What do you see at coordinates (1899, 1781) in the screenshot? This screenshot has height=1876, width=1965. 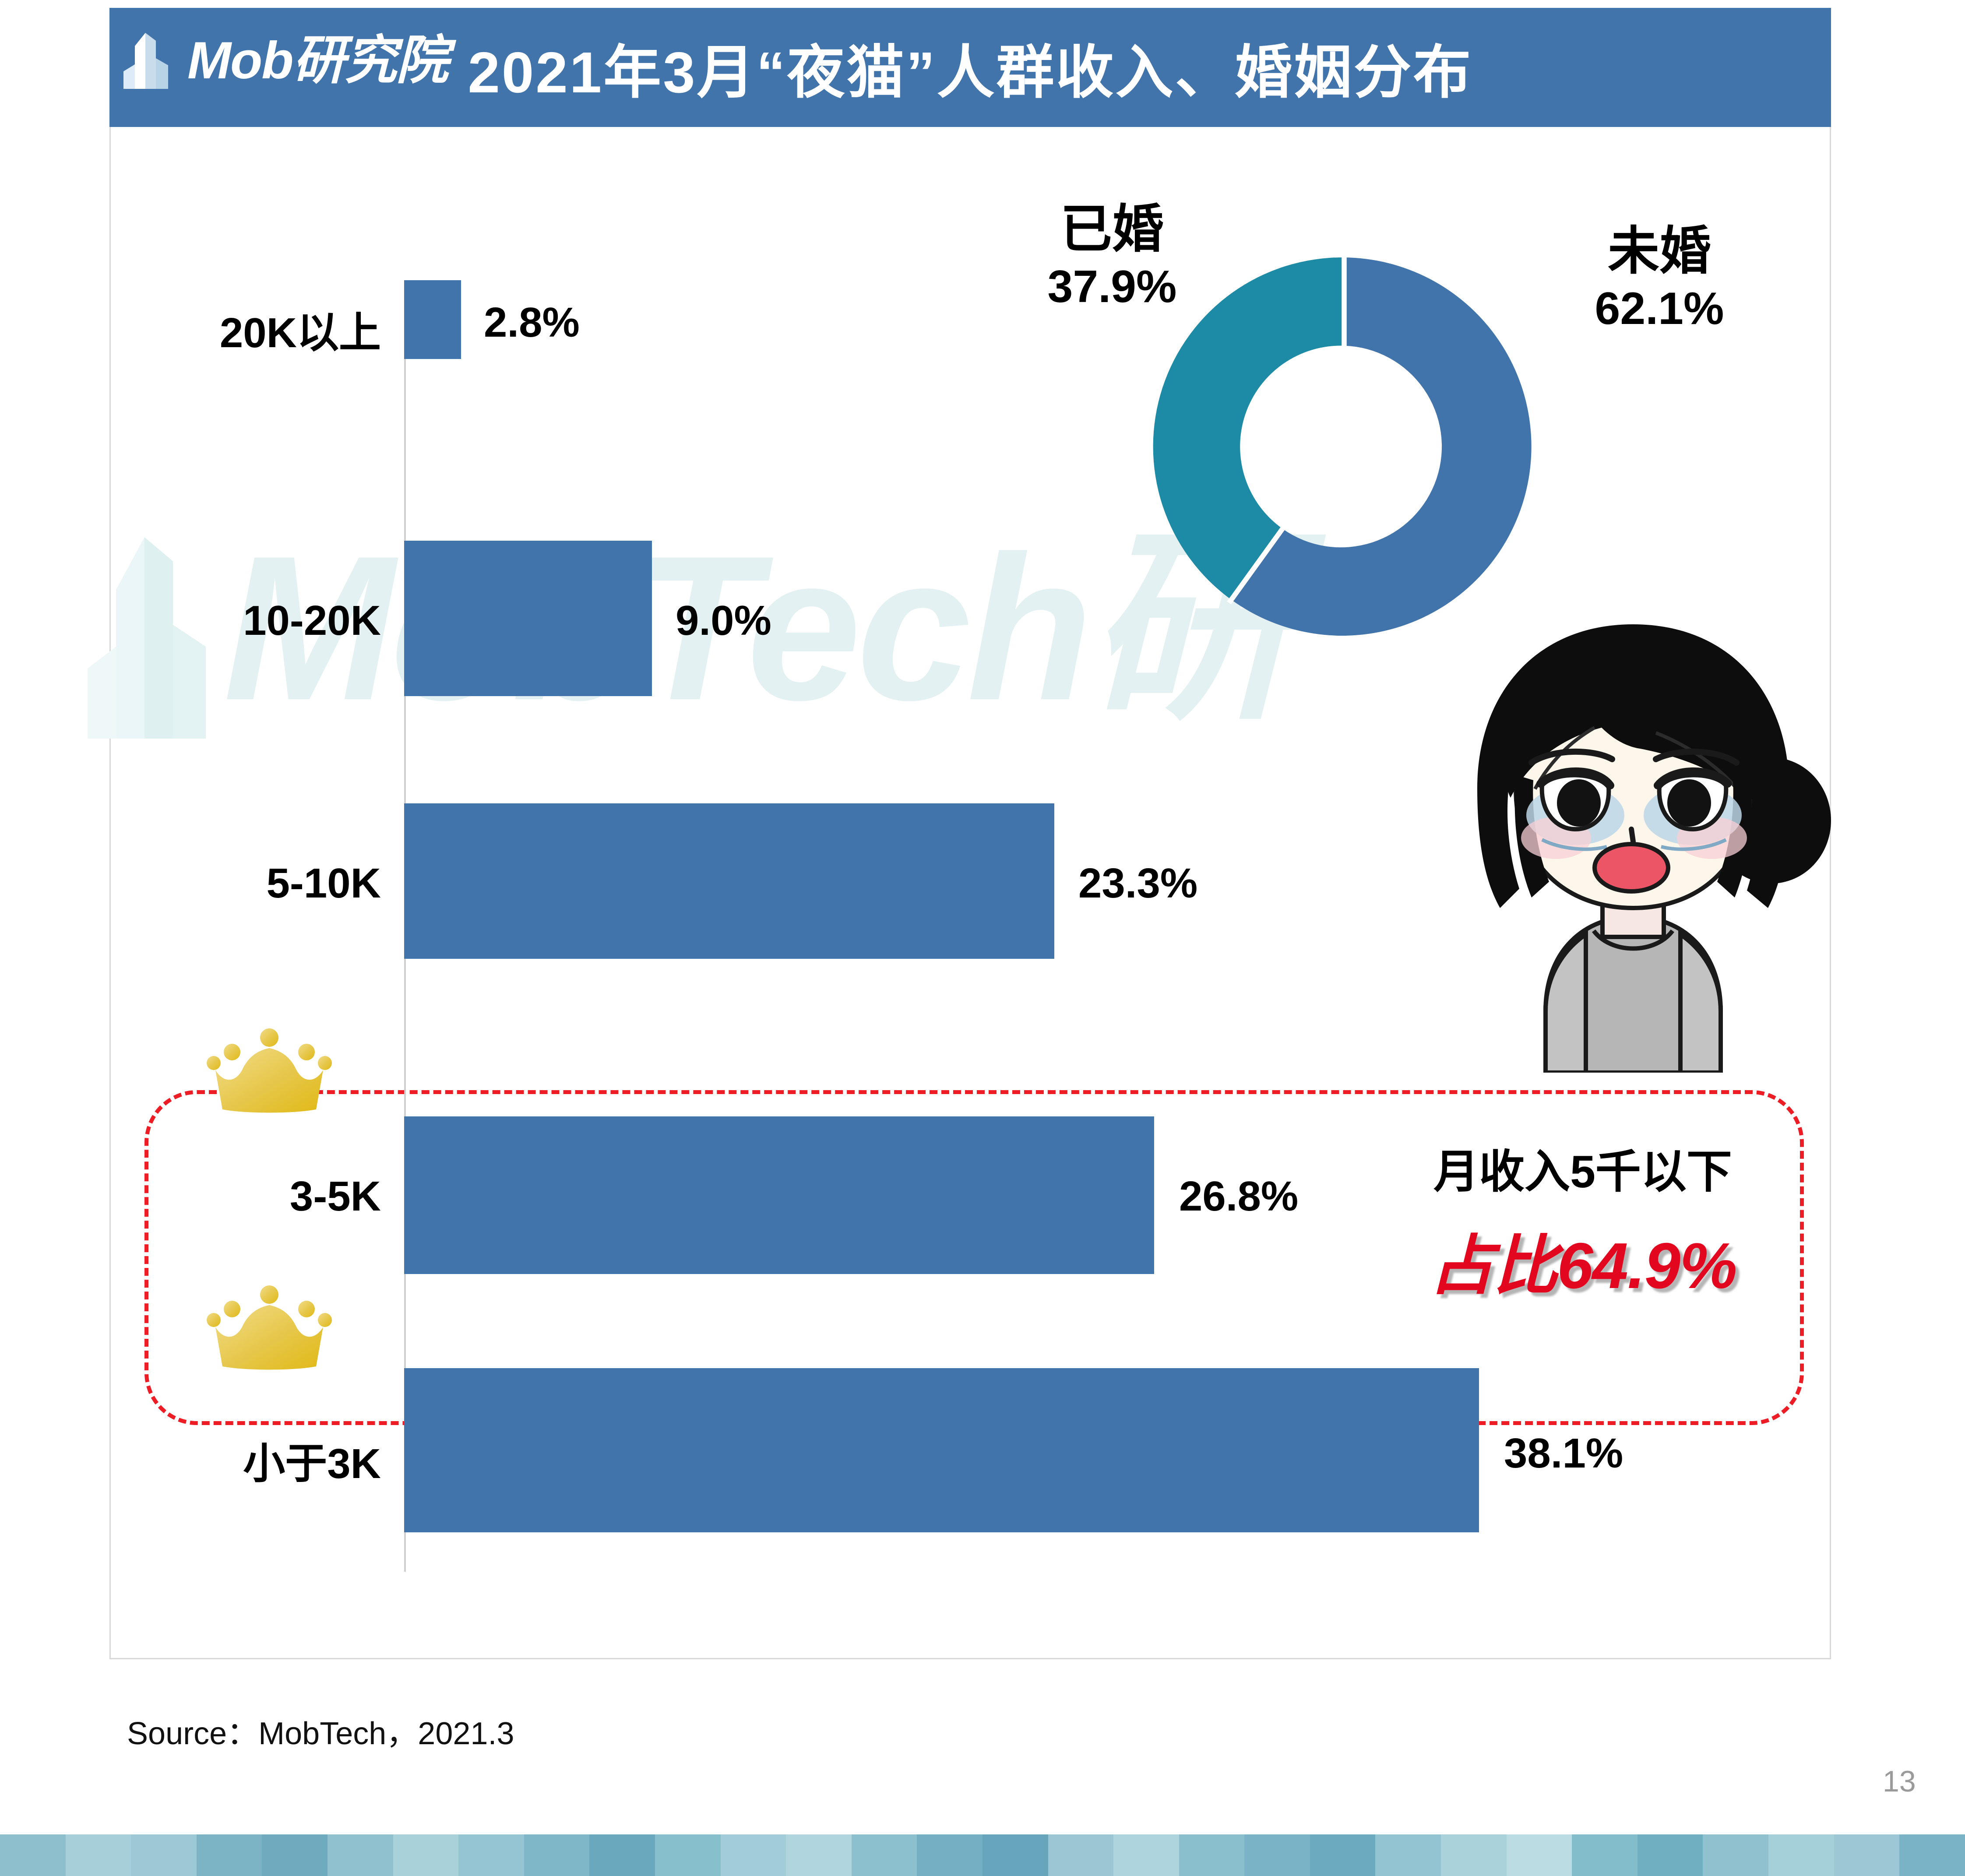 I see `page-number: 13` at bounding box center [1899, 1781].